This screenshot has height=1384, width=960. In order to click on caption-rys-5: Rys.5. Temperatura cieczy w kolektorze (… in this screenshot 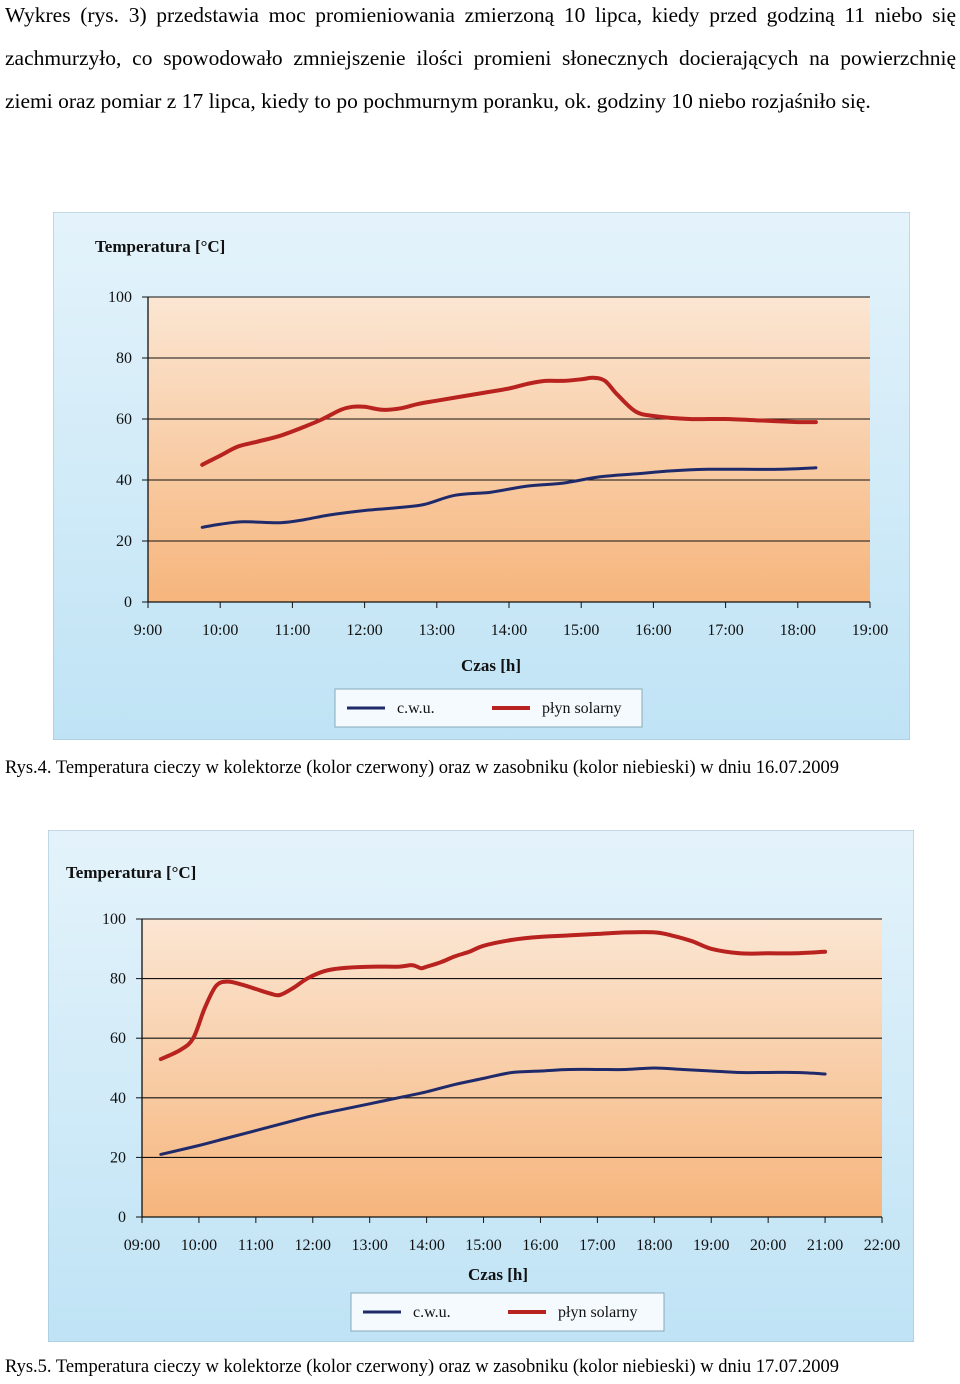, I will do `click(422, 1367)`.